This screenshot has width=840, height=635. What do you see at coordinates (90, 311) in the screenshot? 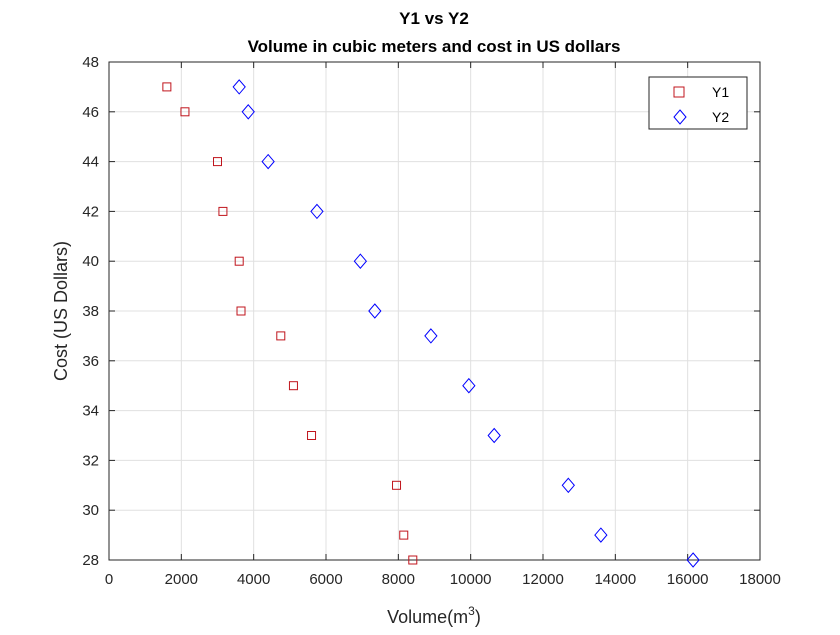
I see `y-tick-label: 38` at bounding box center [90, 311].